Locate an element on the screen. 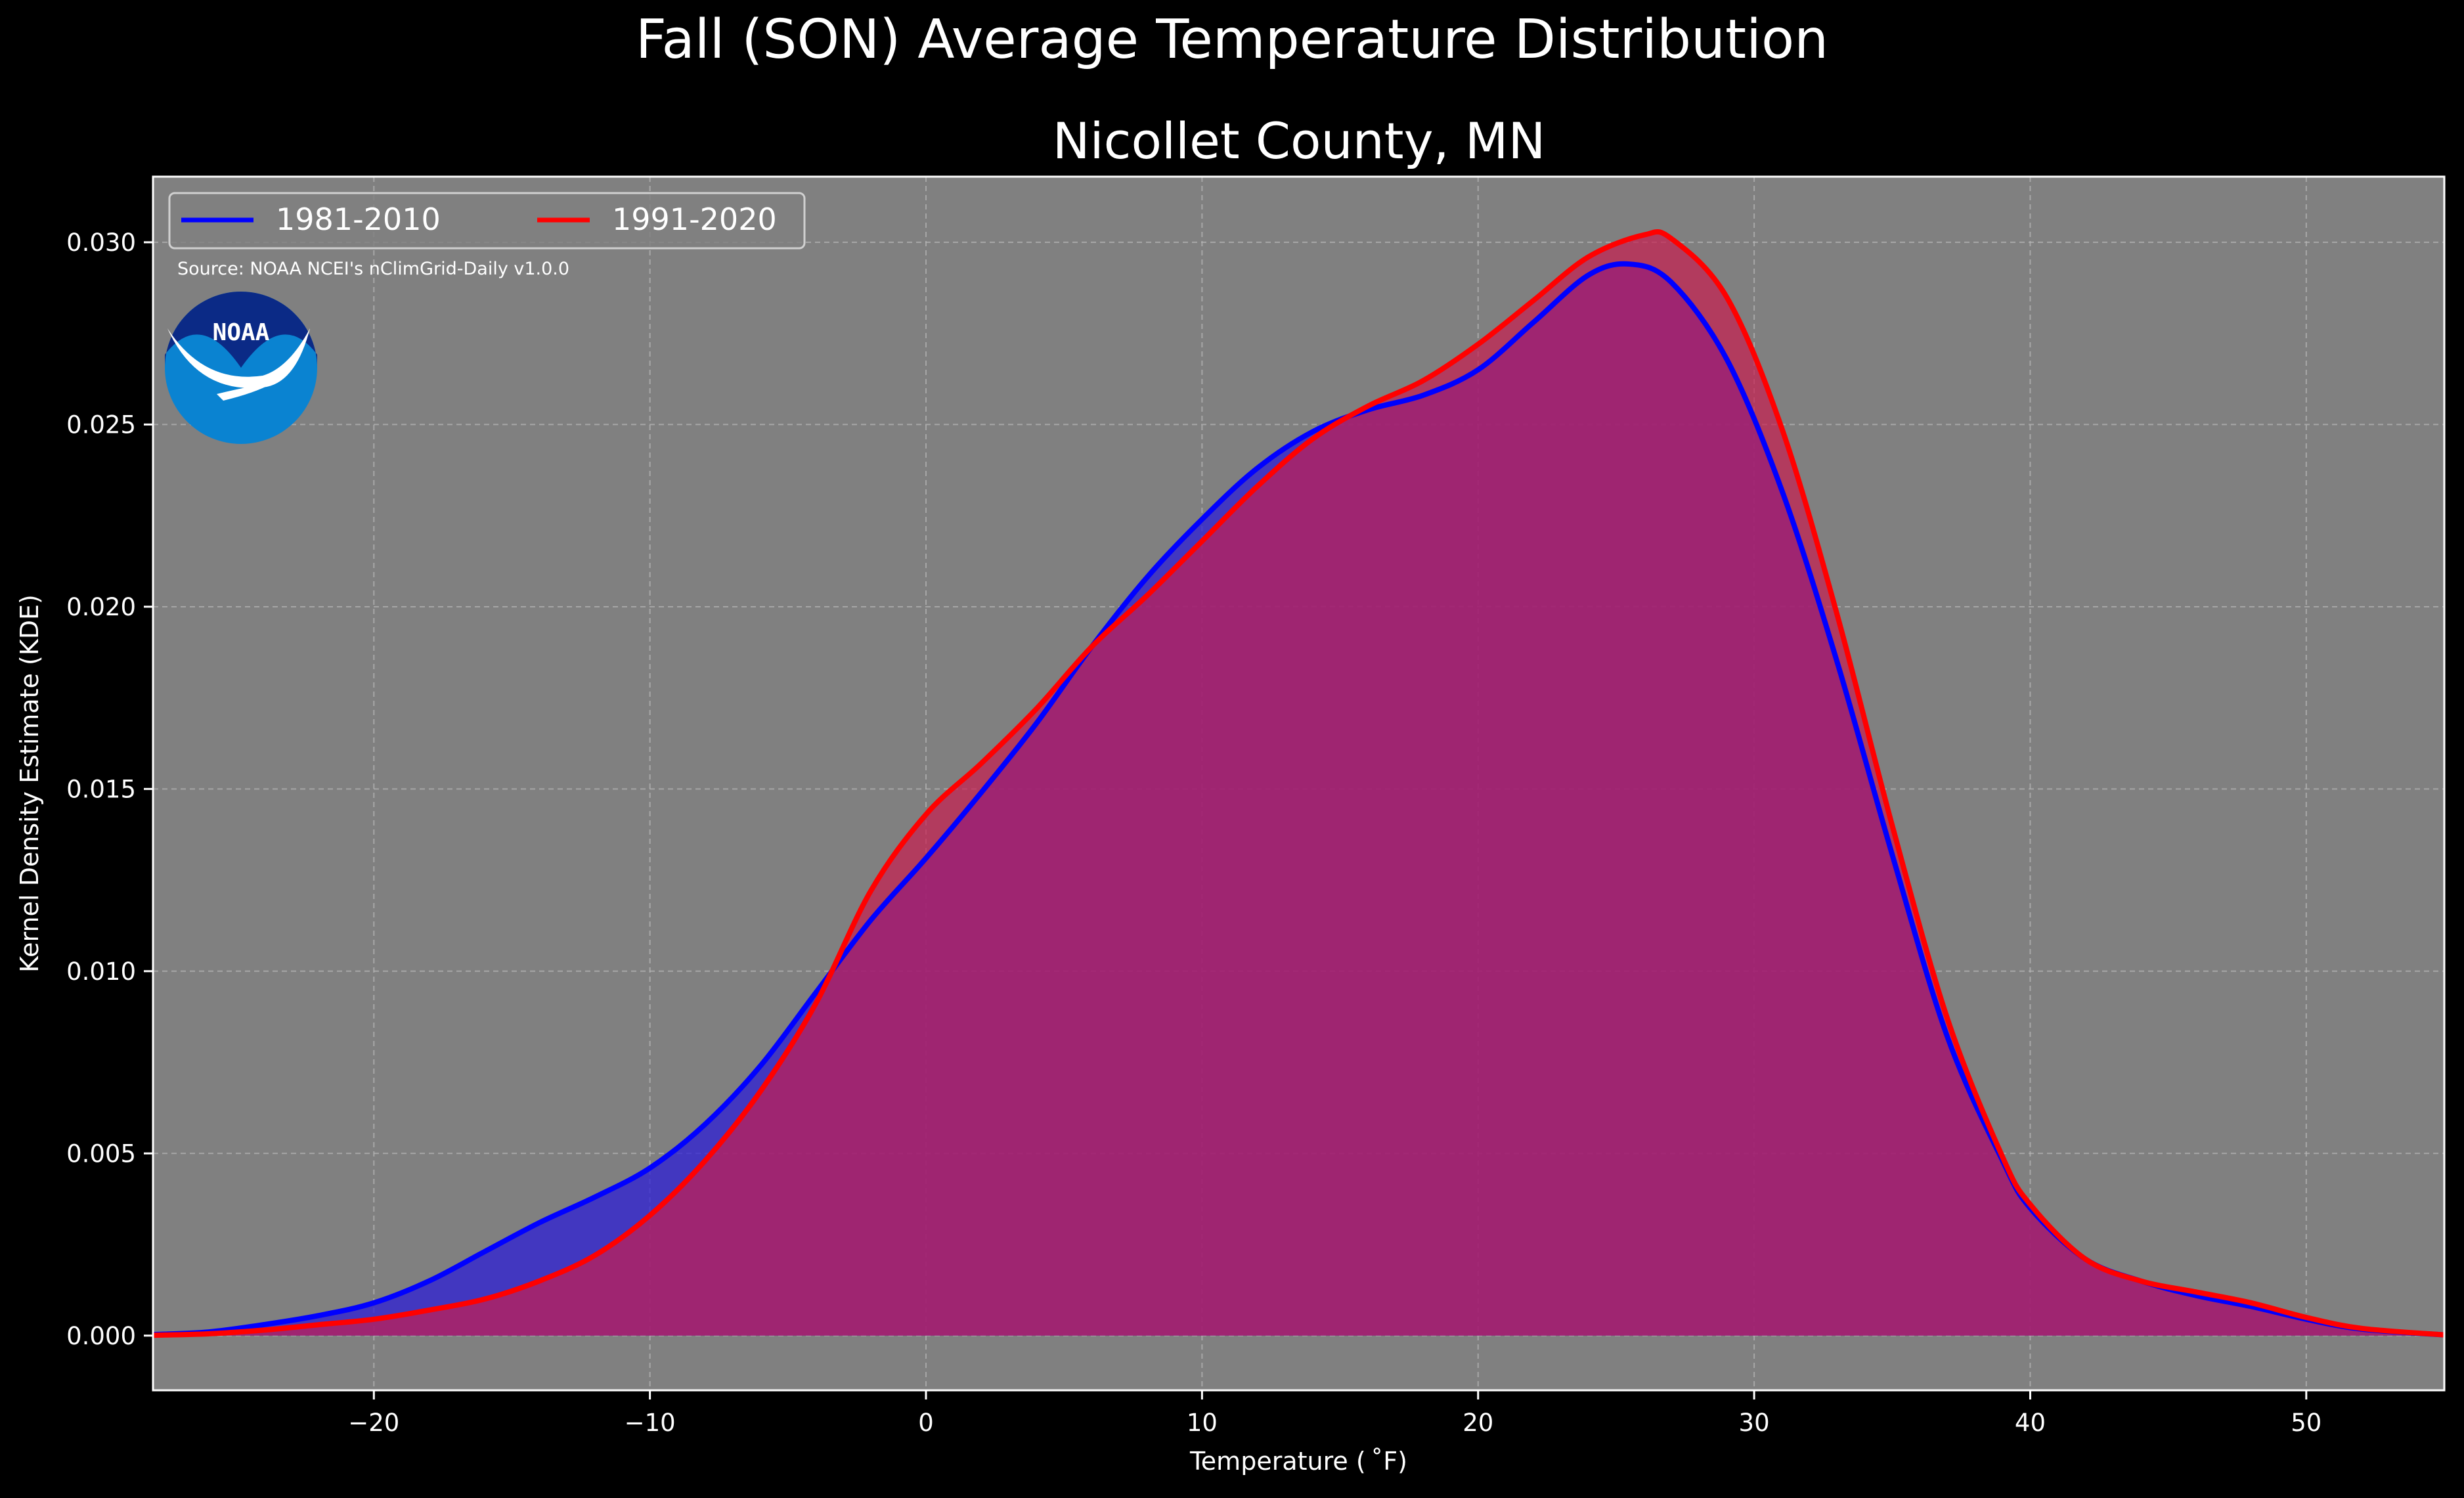 The width and height of the screenshot is (2464, 1498). chart-title: Nicollet County, MN is located at coordinates (1299, 141).